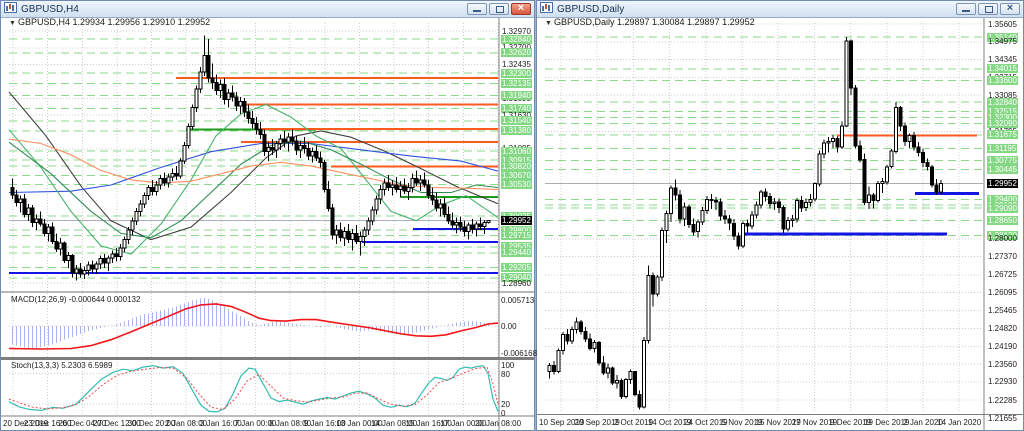  What do you see at coordinates (43, 22) in the screenshot?
I see `legend-symbol: GBPUSD,H4` at bounding box center [43, 22].